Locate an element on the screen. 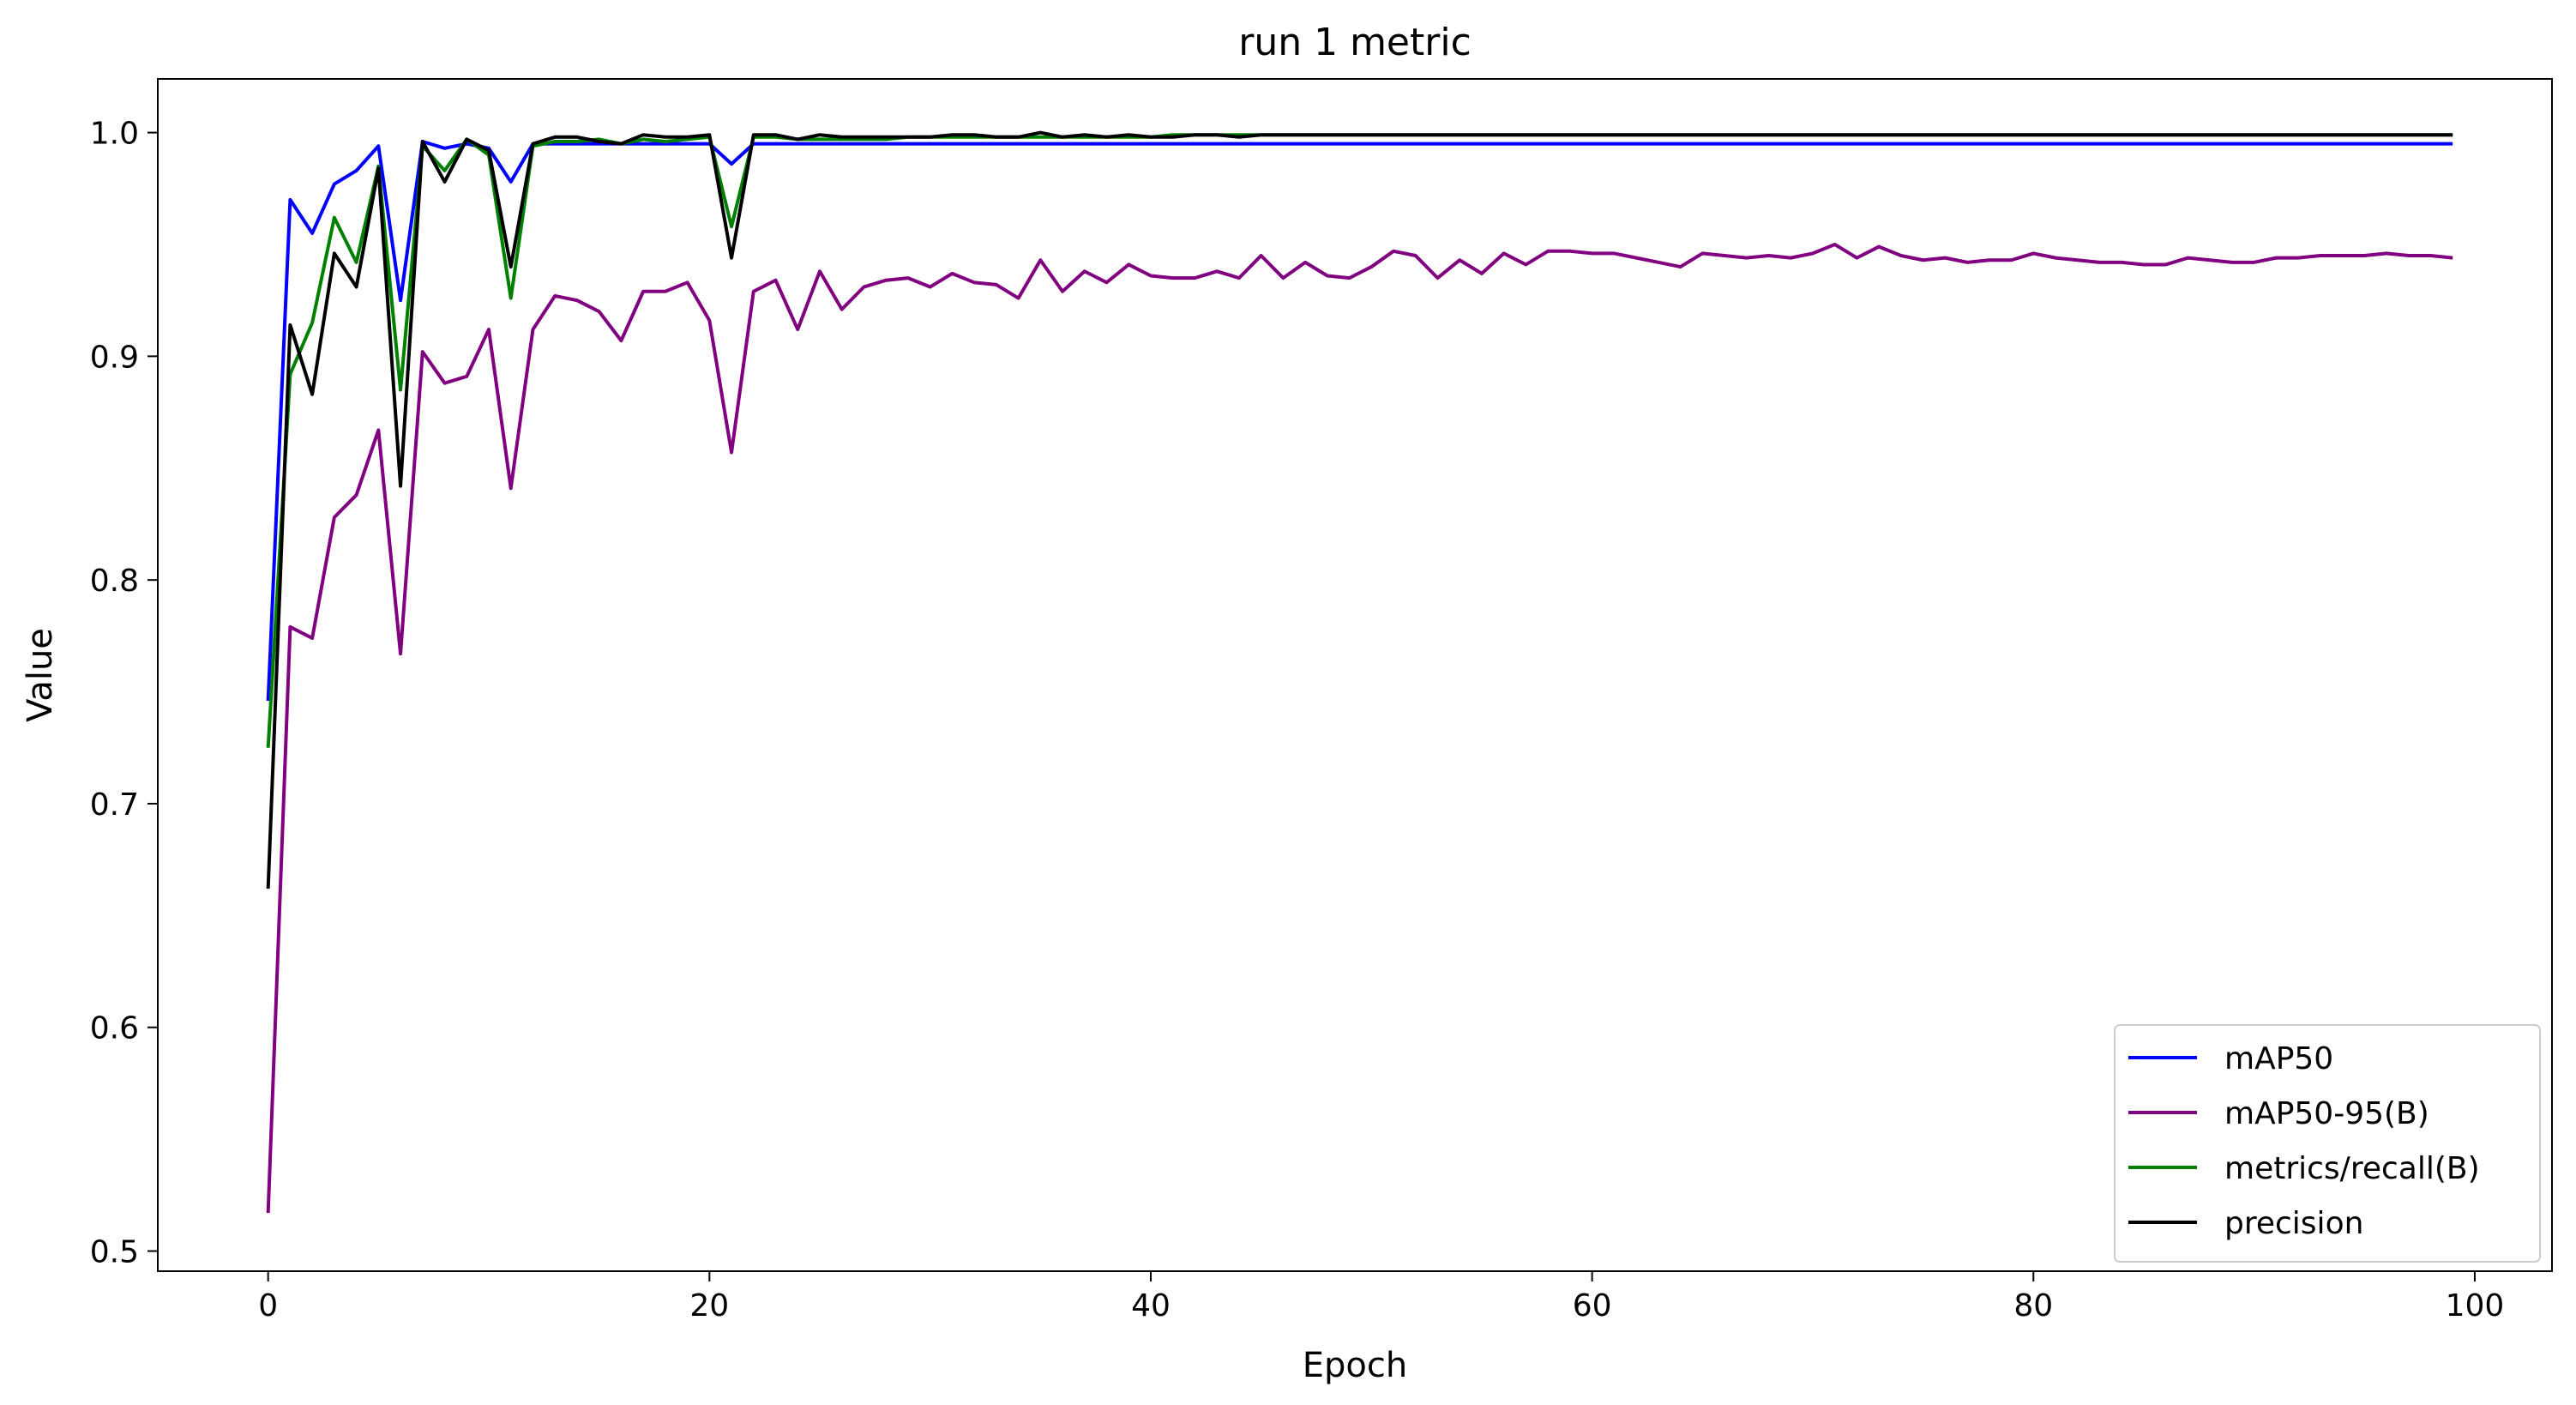 The width and height of the screenshot is (2576, 1405). y-tick-label: 1.0 is located at coordinates (115, 134).